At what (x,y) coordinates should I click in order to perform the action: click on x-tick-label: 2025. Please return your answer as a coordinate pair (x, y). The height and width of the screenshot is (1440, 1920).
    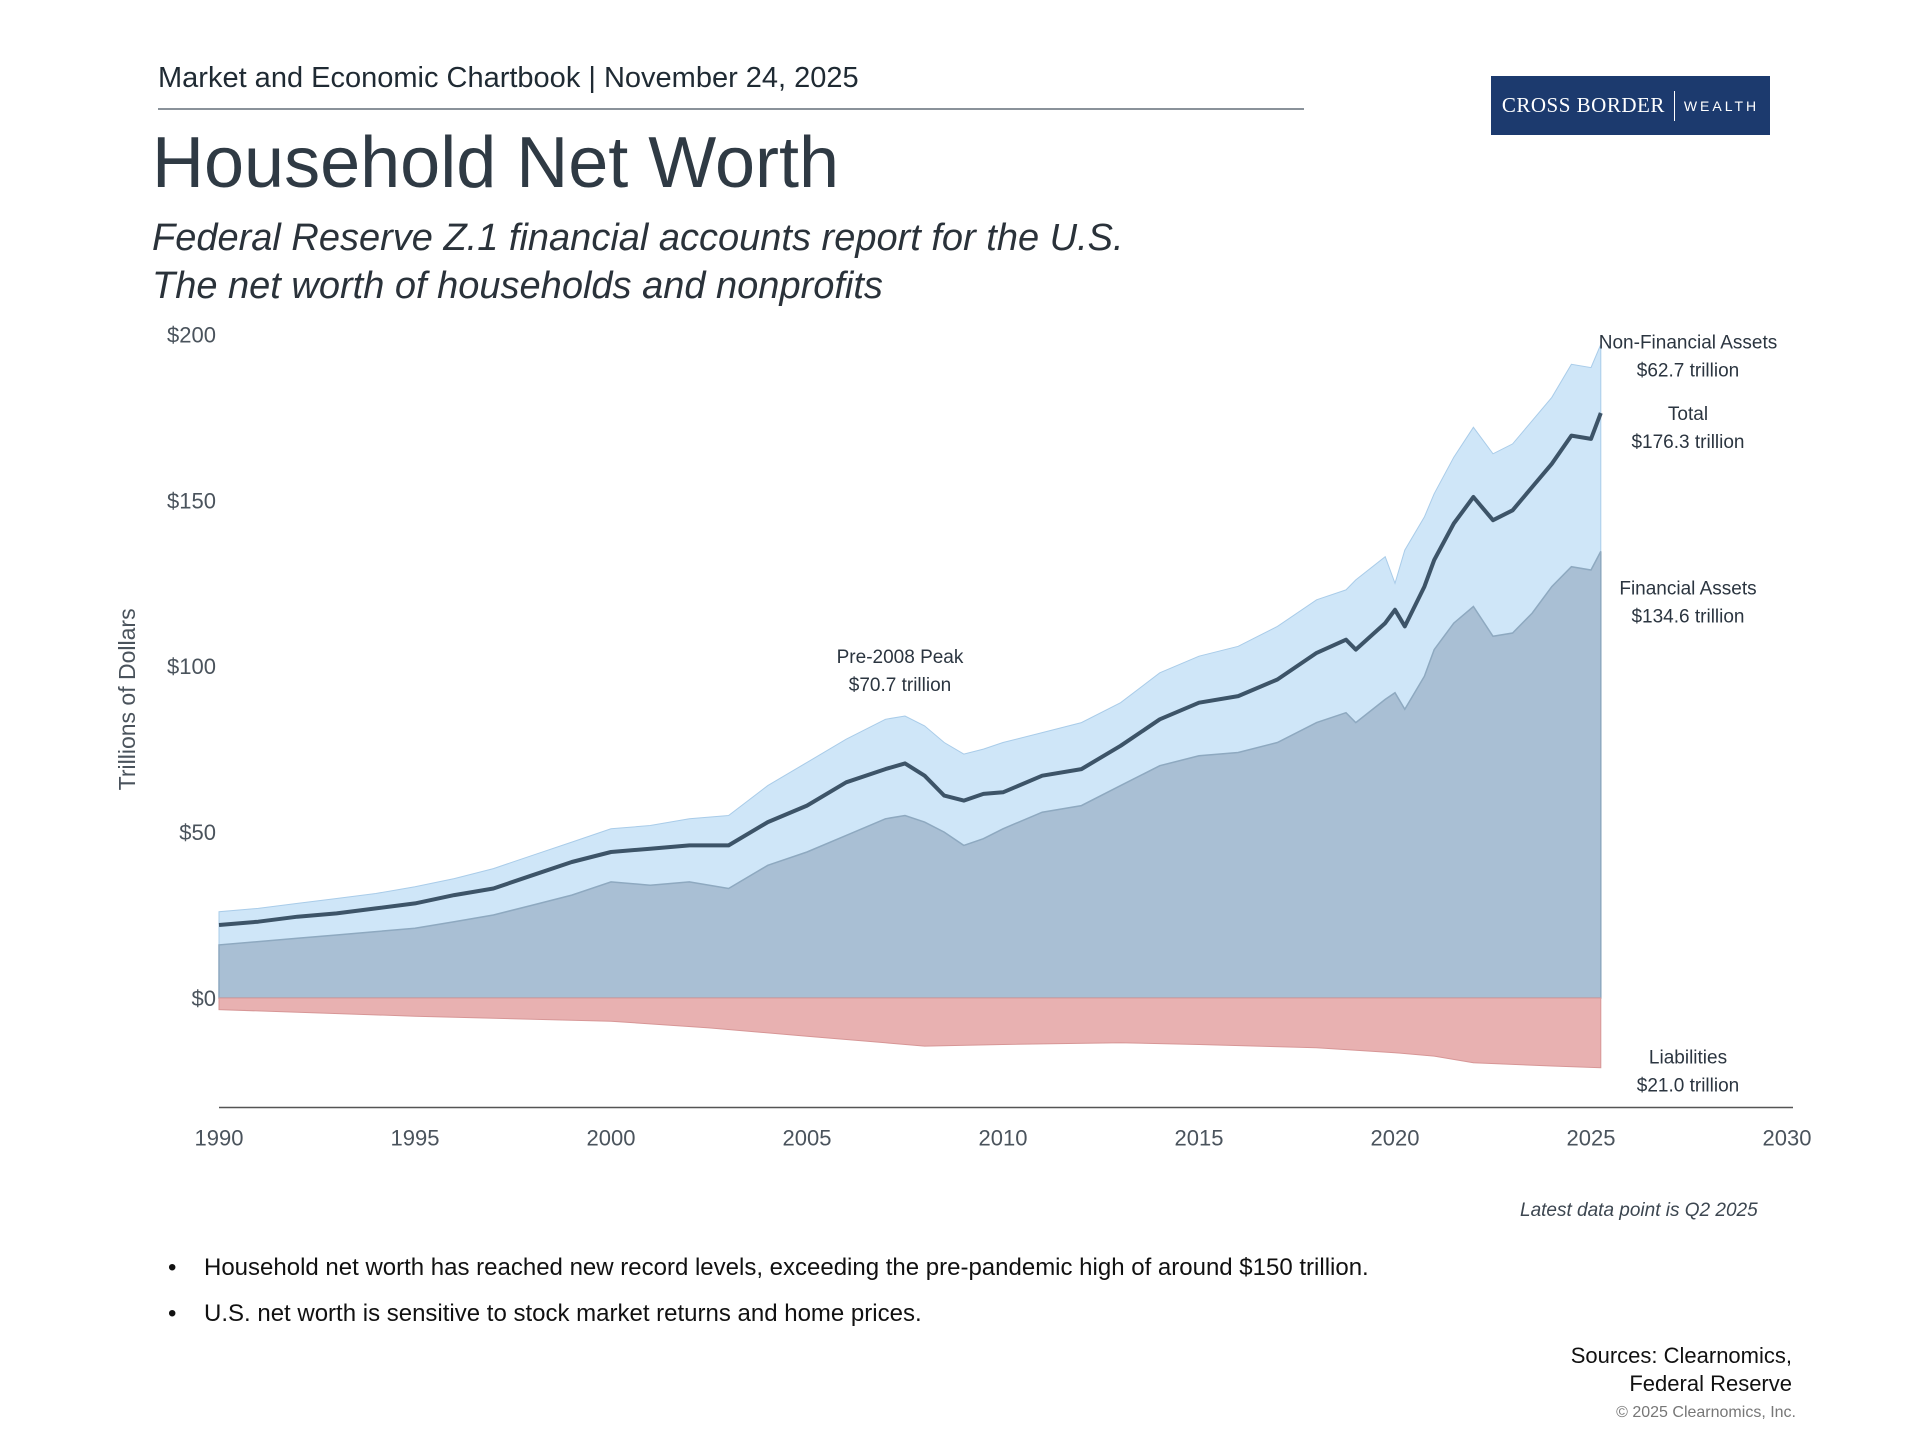
    Looking at the image, I should click on (1591, 1137).